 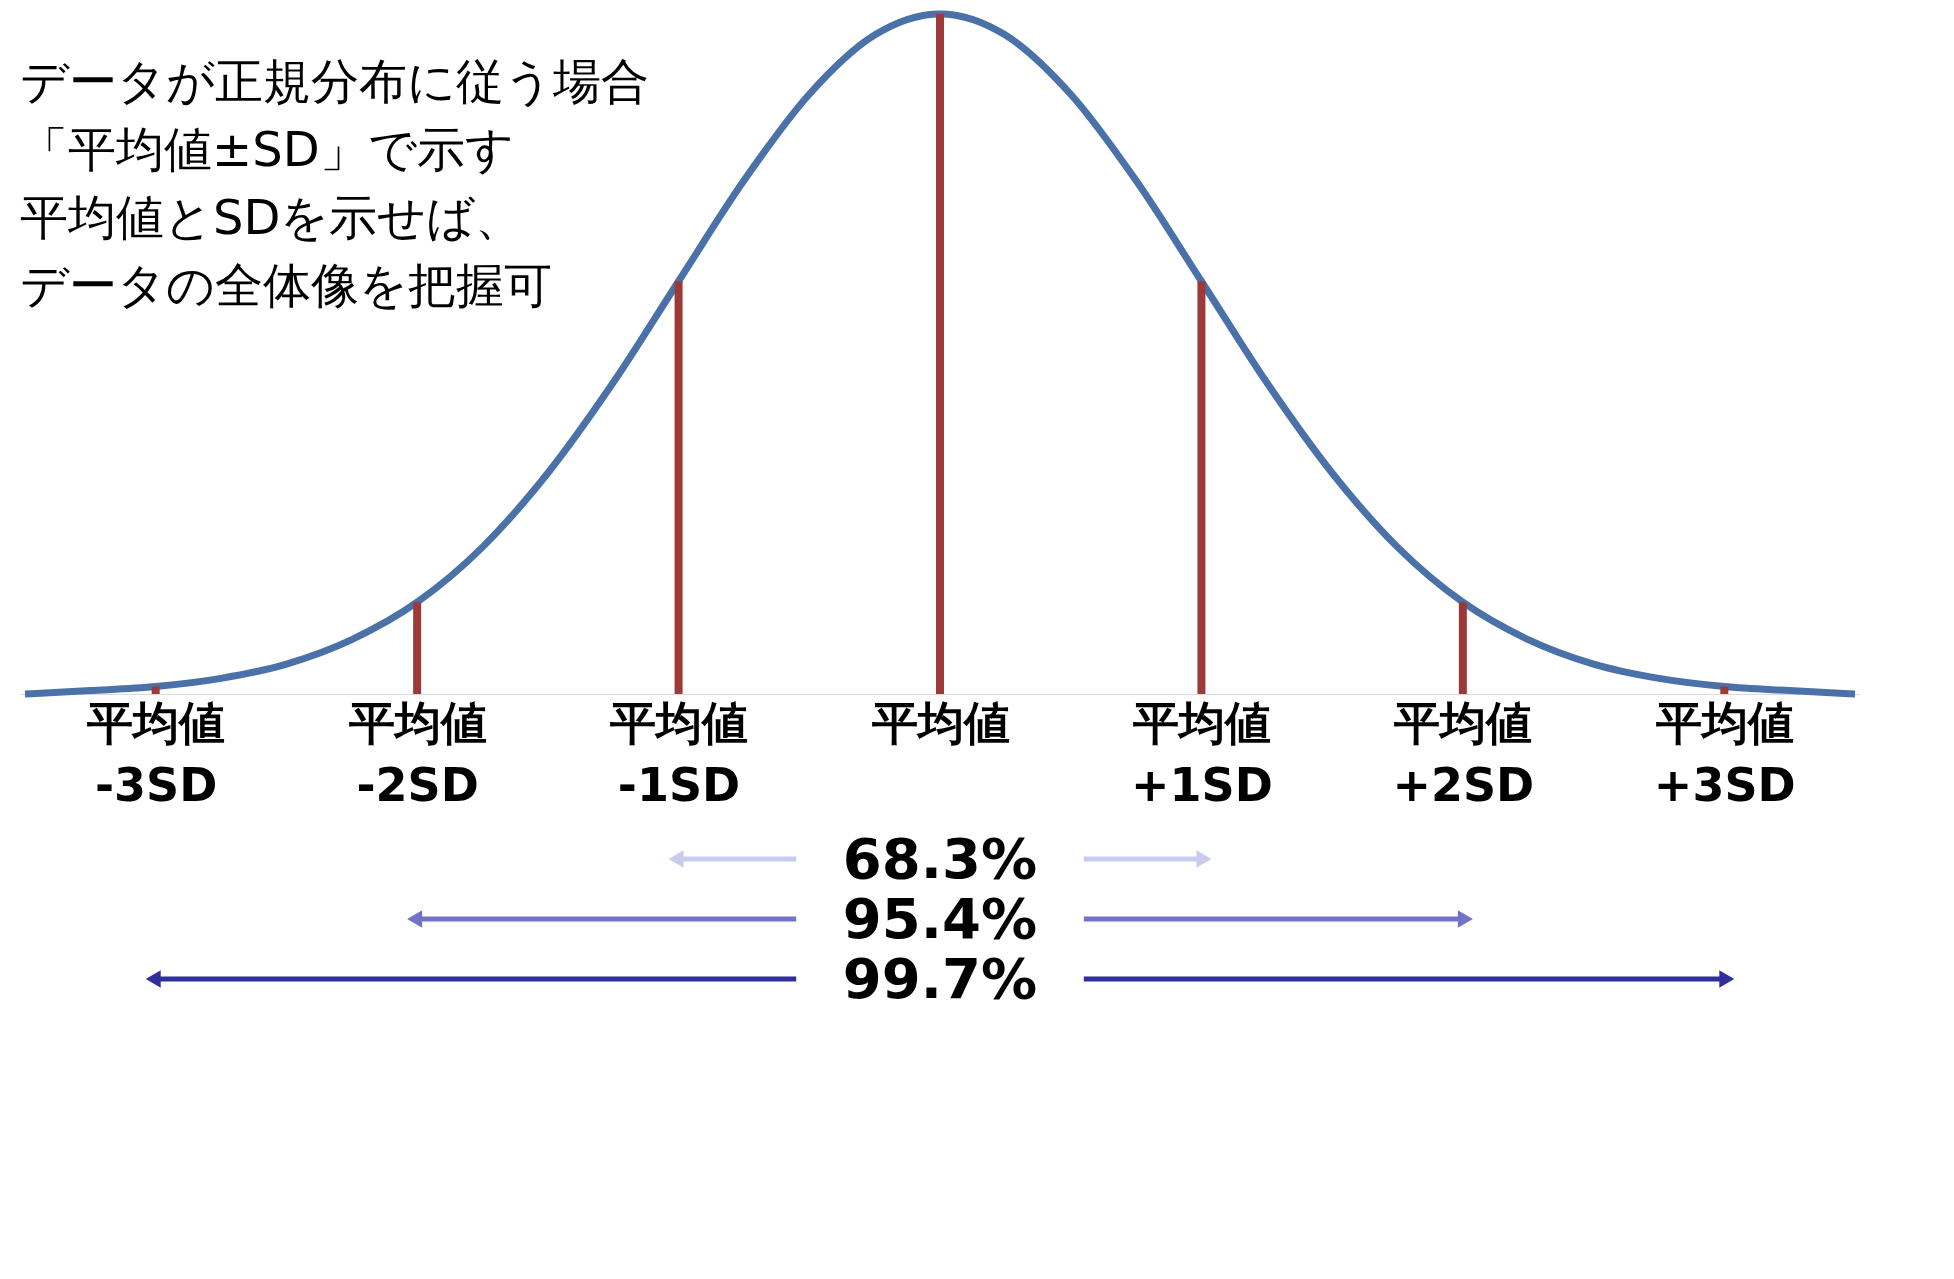 I want to click on x-tick-label: 平均値 +1SD, so click(x=1201, y=753).